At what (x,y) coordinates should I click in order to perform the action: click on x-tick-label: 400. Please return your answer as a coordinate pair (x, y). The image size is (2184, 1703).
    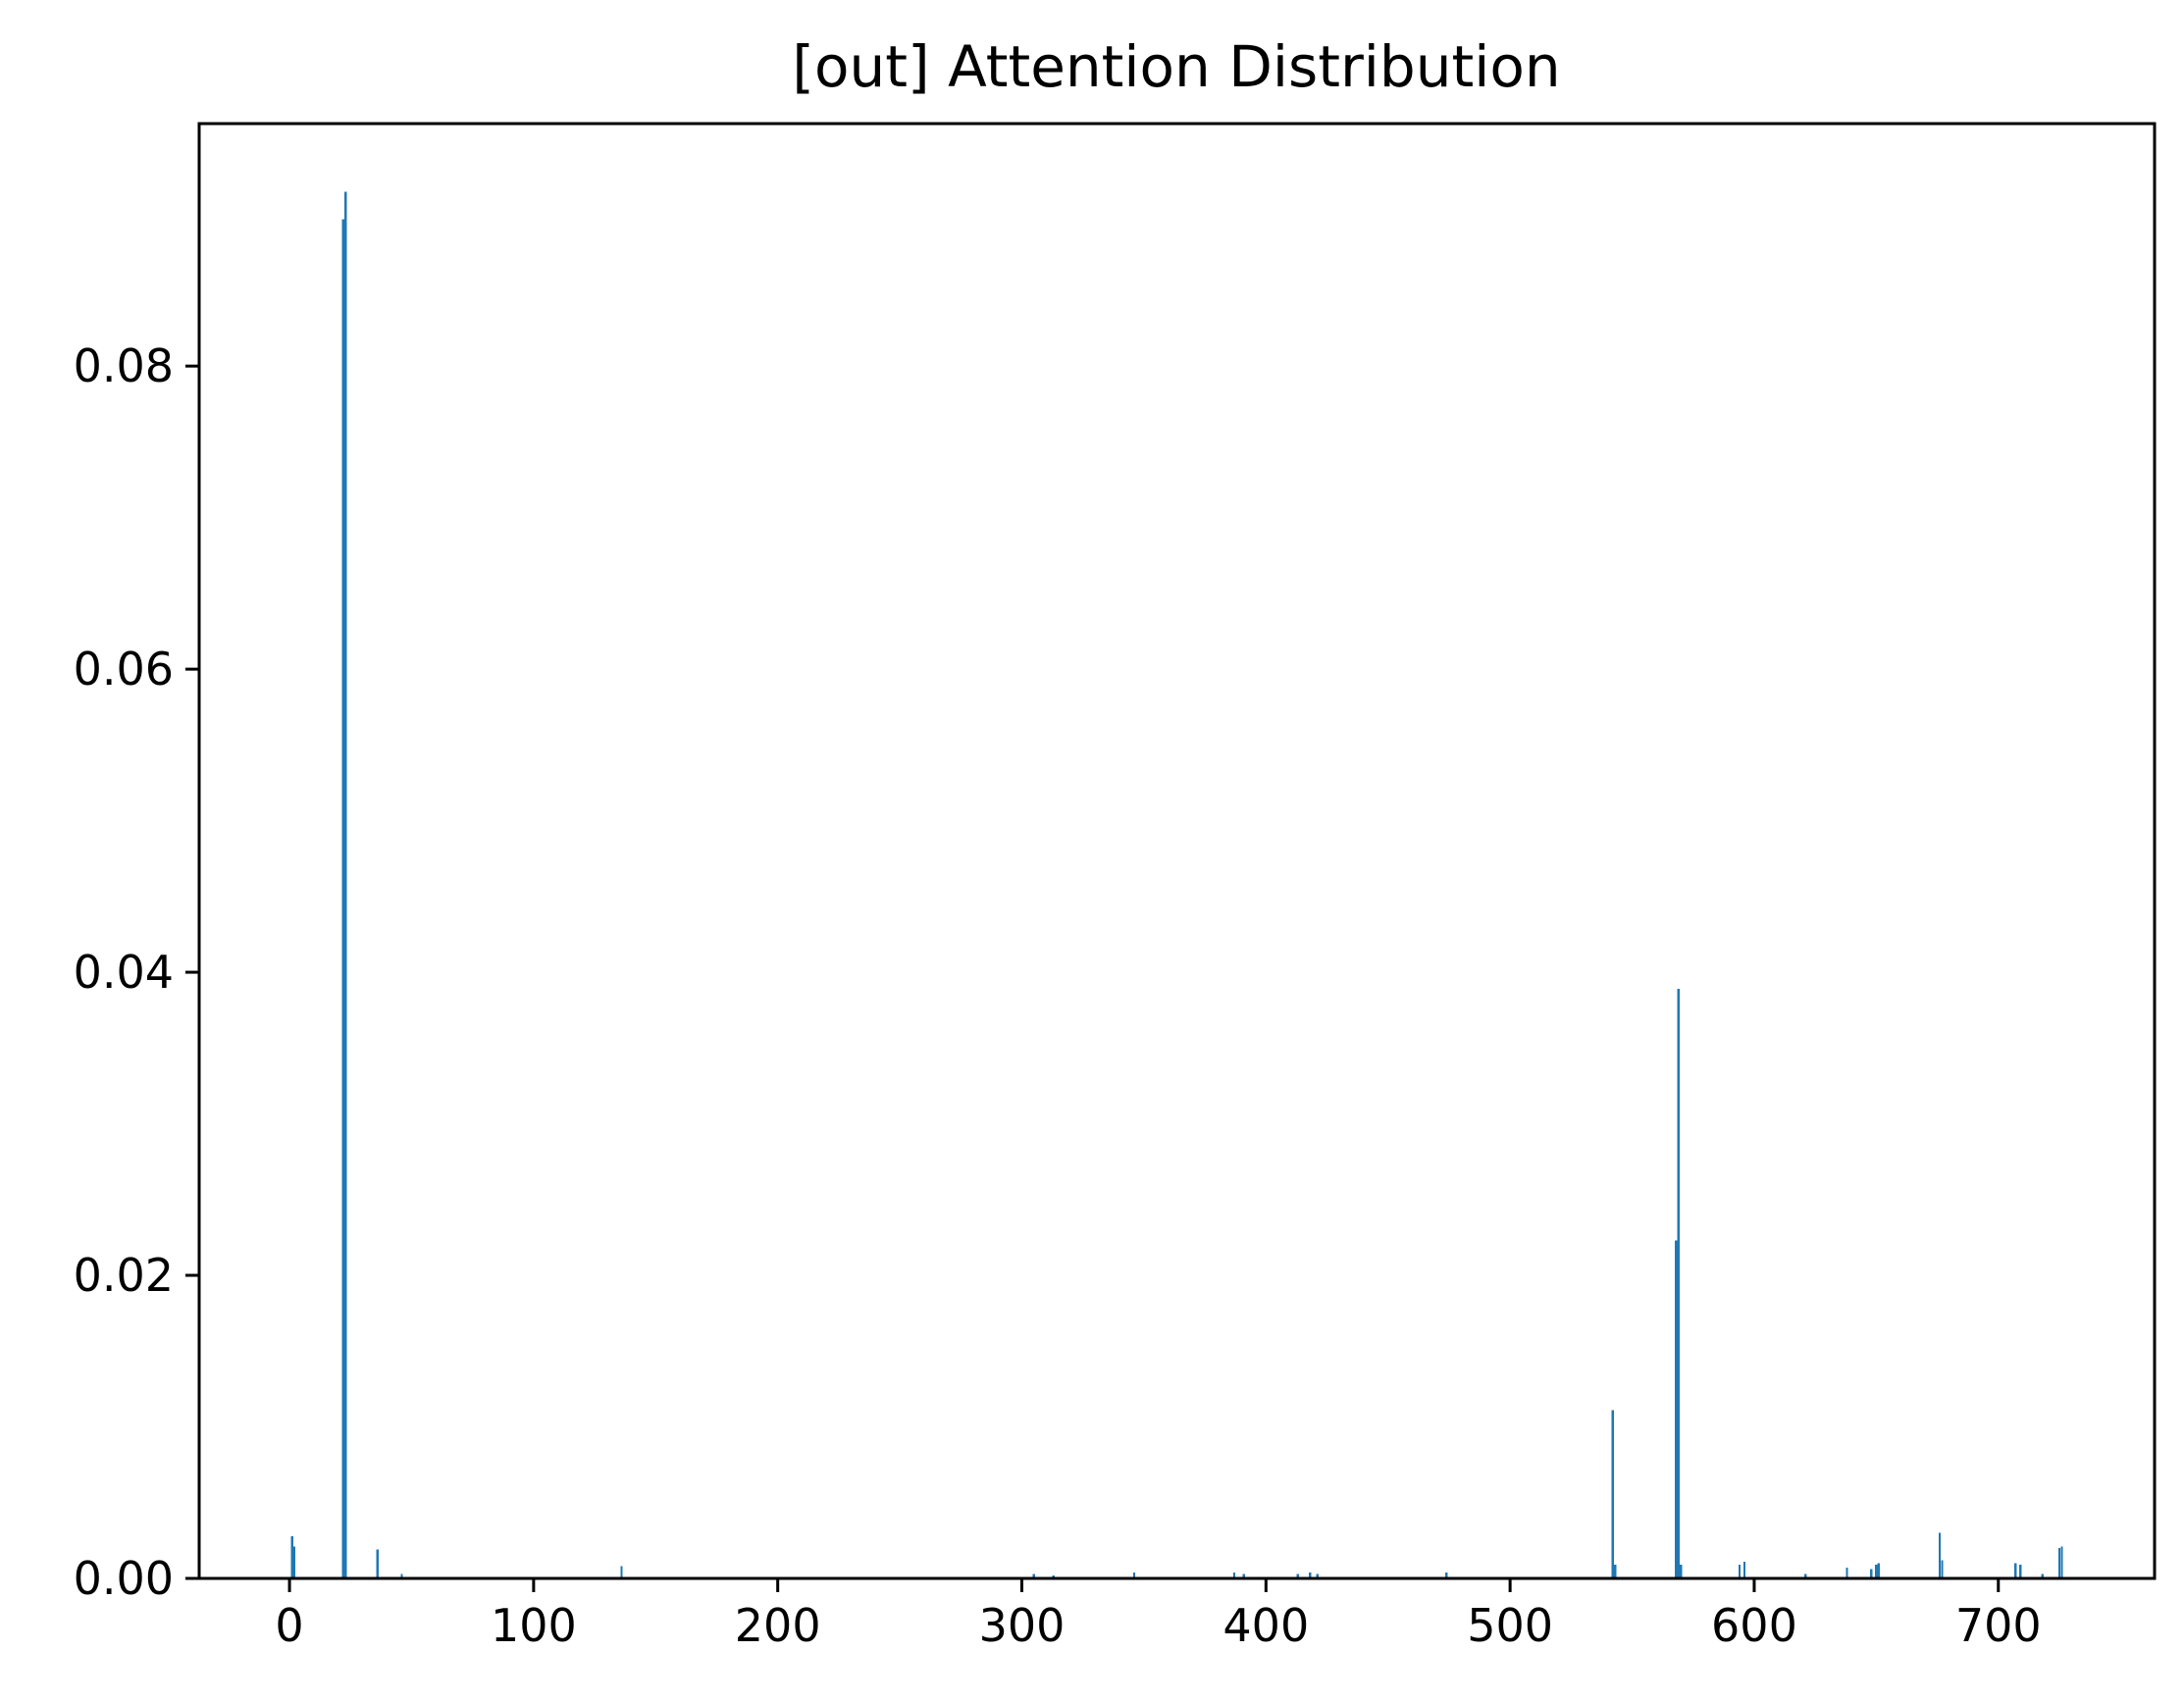
    Looking at the image, I should click on (1265, 1626).